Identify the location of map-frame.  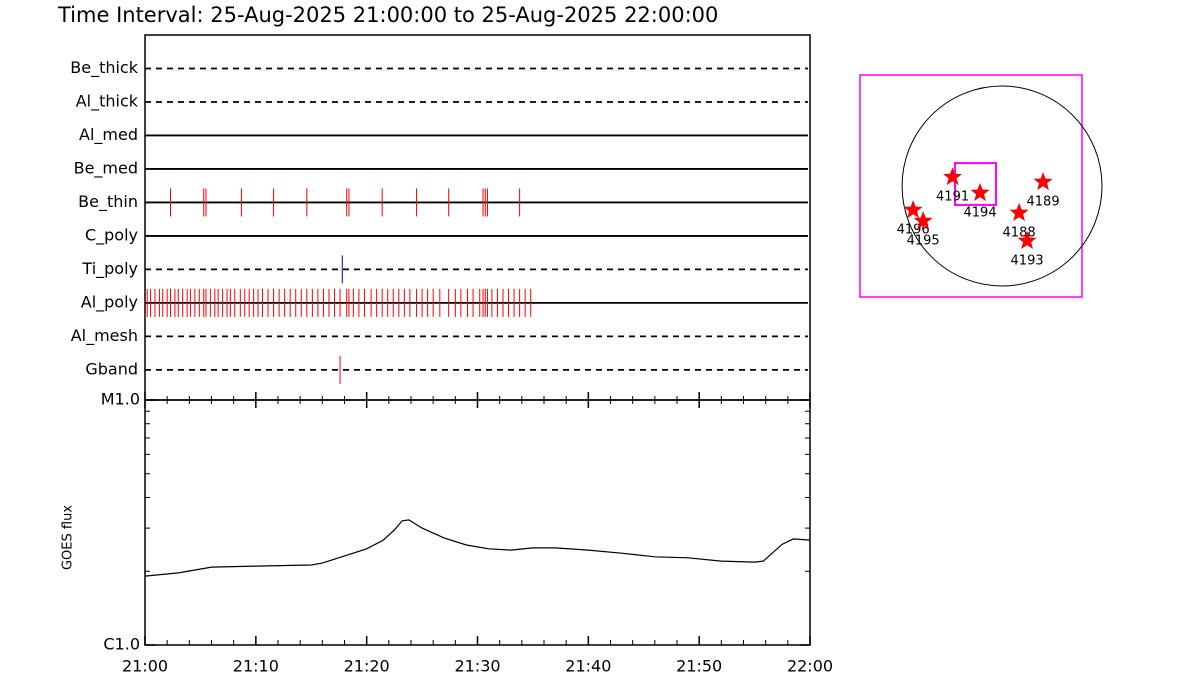
(971, 186).